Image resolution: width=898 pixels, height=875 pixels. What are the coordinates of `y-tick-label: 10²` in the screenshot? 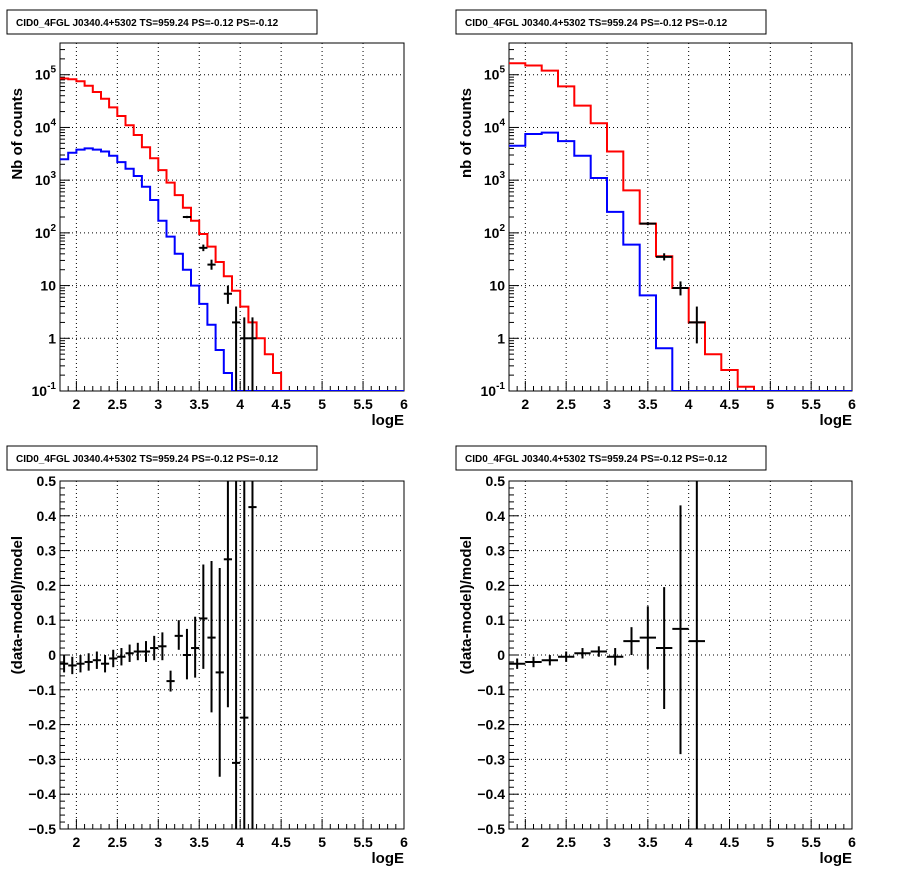 It's located at (46, 232).